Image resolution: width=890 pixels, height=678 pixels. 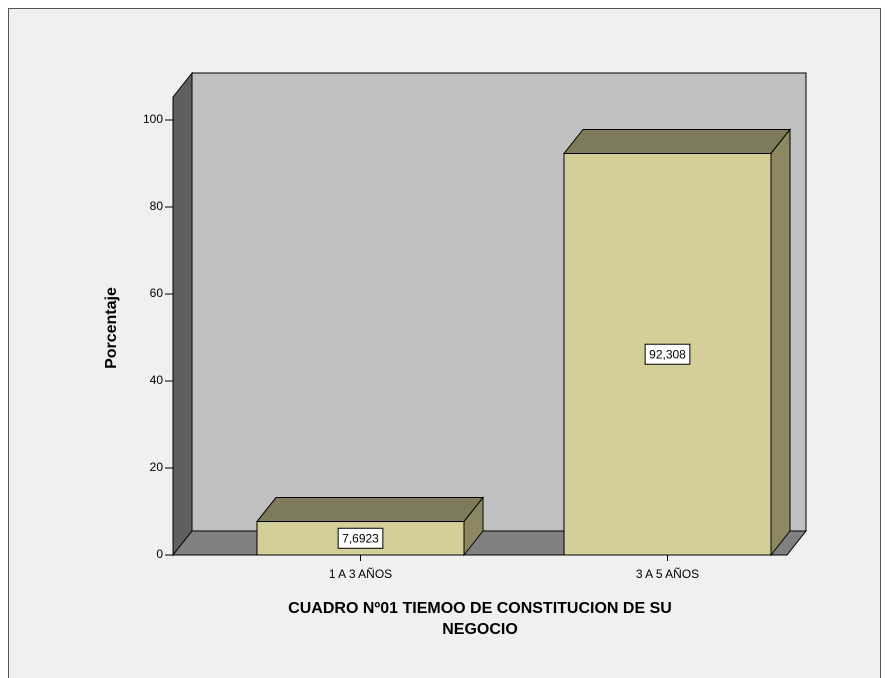 What do you see at coordinates (157, 206) in the screenshot?
I see `y-tick-label: 80` at bounding box center [157, 206].